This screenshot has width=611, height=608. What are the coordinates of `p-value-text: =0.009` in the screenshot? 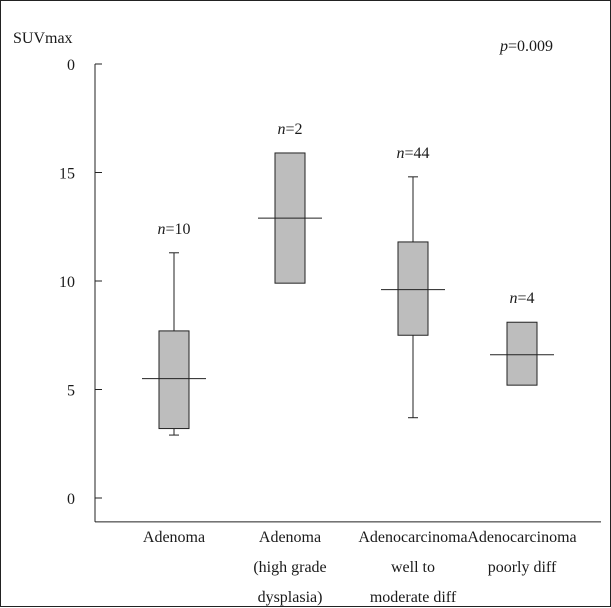 It's located at (530, 46).